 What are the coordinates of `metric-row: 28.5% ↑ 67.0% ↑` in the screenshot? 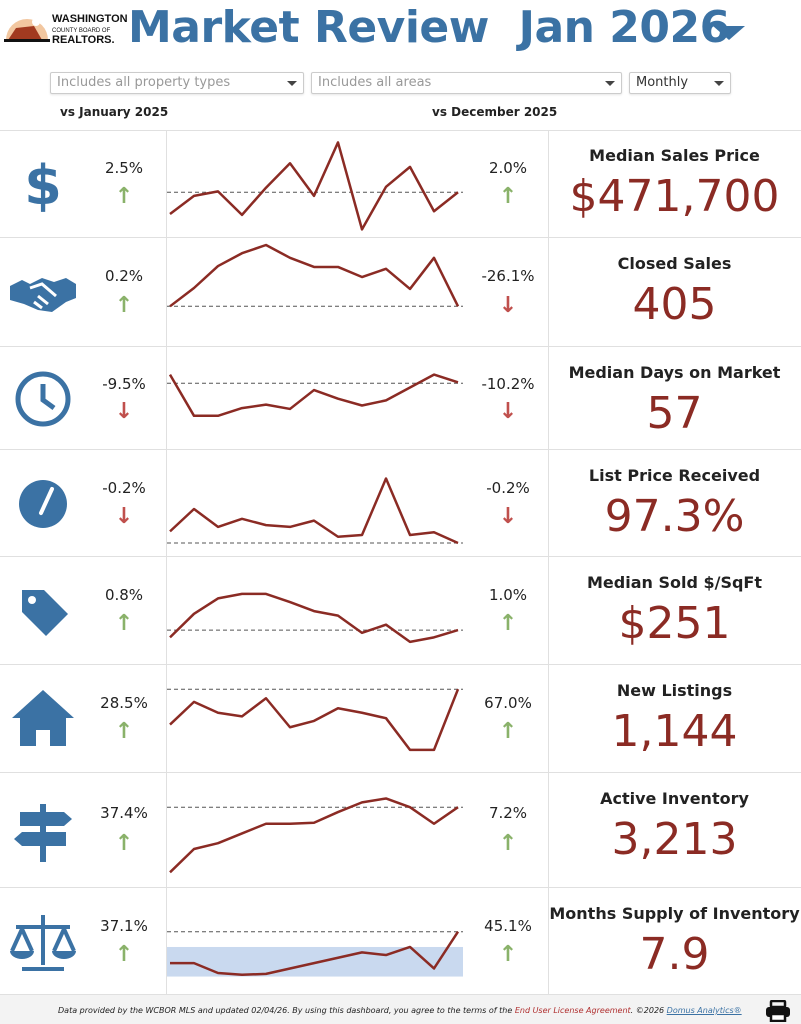 It's located at (274, 719).